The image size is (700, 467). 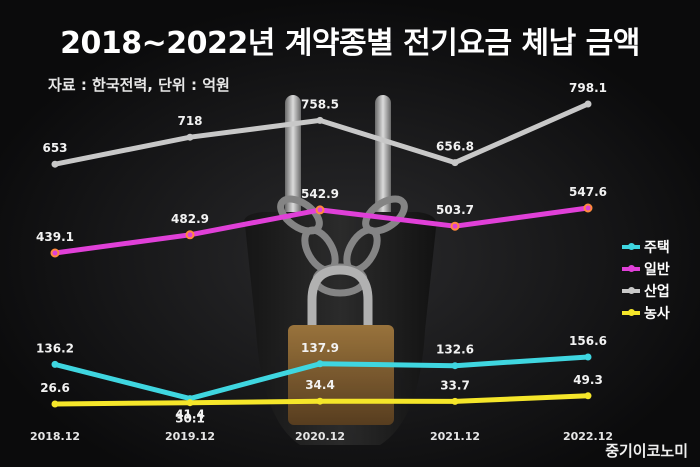 I want to click on legend-label-general: 일반, so click(x=657, y=270).